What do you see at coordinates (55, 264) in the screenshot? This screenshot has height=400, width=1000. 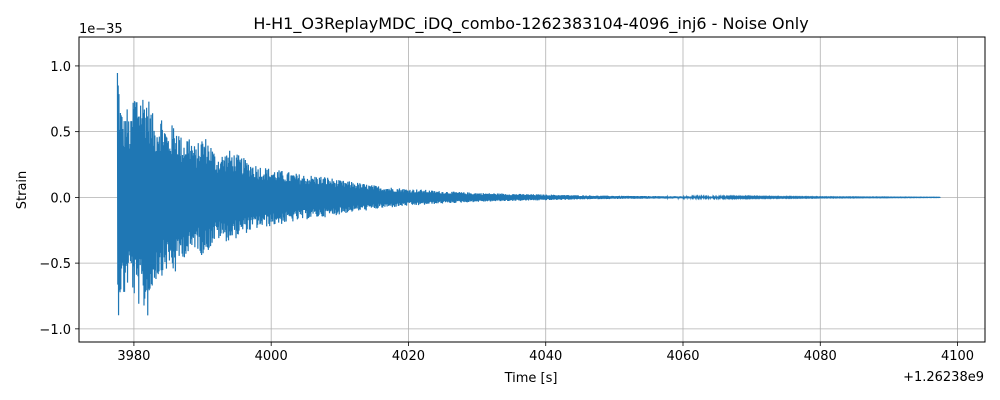 I see `y-tick-label: −0.5` at bounding box center [55, 264].